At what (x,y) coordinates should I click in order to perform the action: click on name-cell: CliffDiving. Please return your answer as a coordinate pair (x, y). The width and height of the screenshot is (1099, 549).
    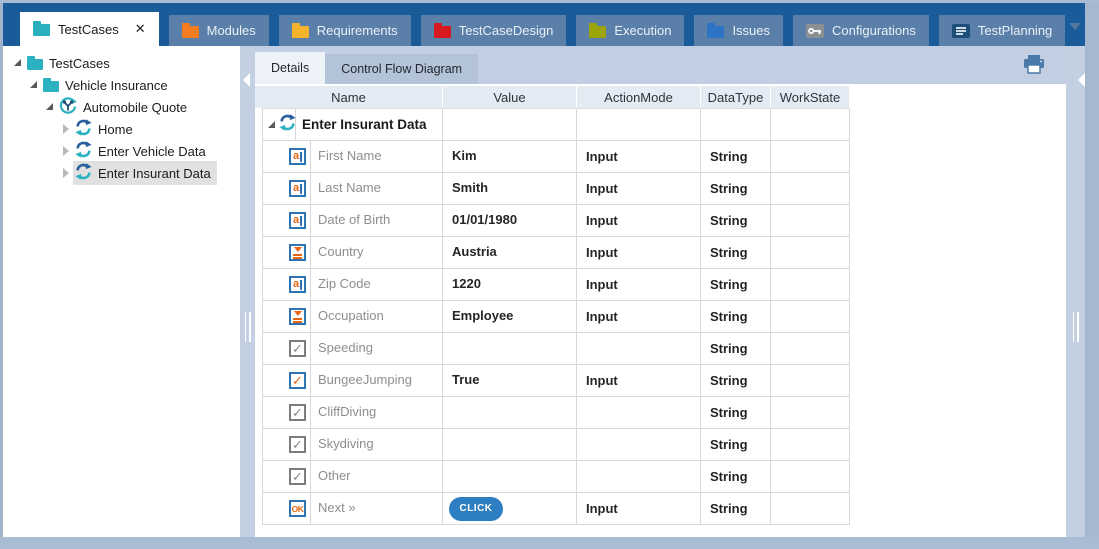
    Looking at the image, I should click on (377, 412).